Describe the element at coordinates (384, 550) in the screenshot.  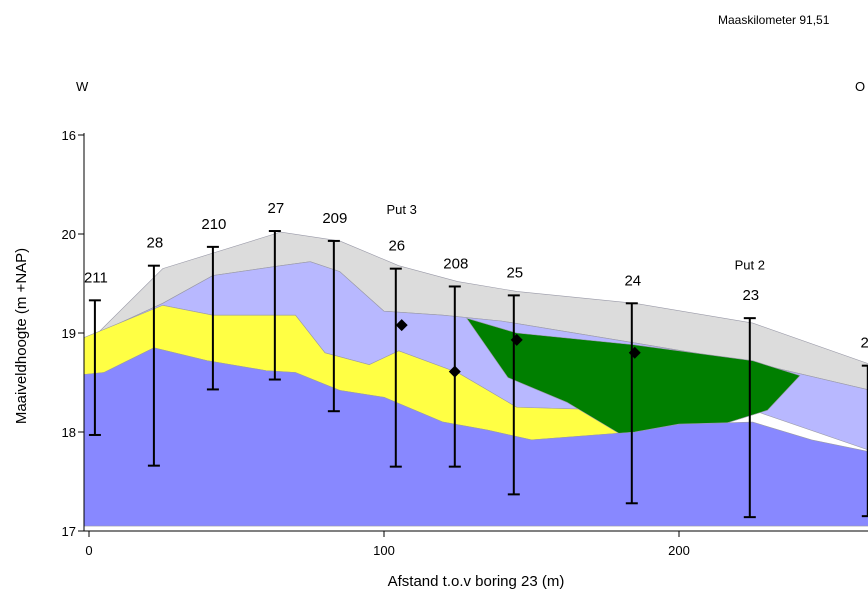
I see `x-tick-label: 100` at that location.